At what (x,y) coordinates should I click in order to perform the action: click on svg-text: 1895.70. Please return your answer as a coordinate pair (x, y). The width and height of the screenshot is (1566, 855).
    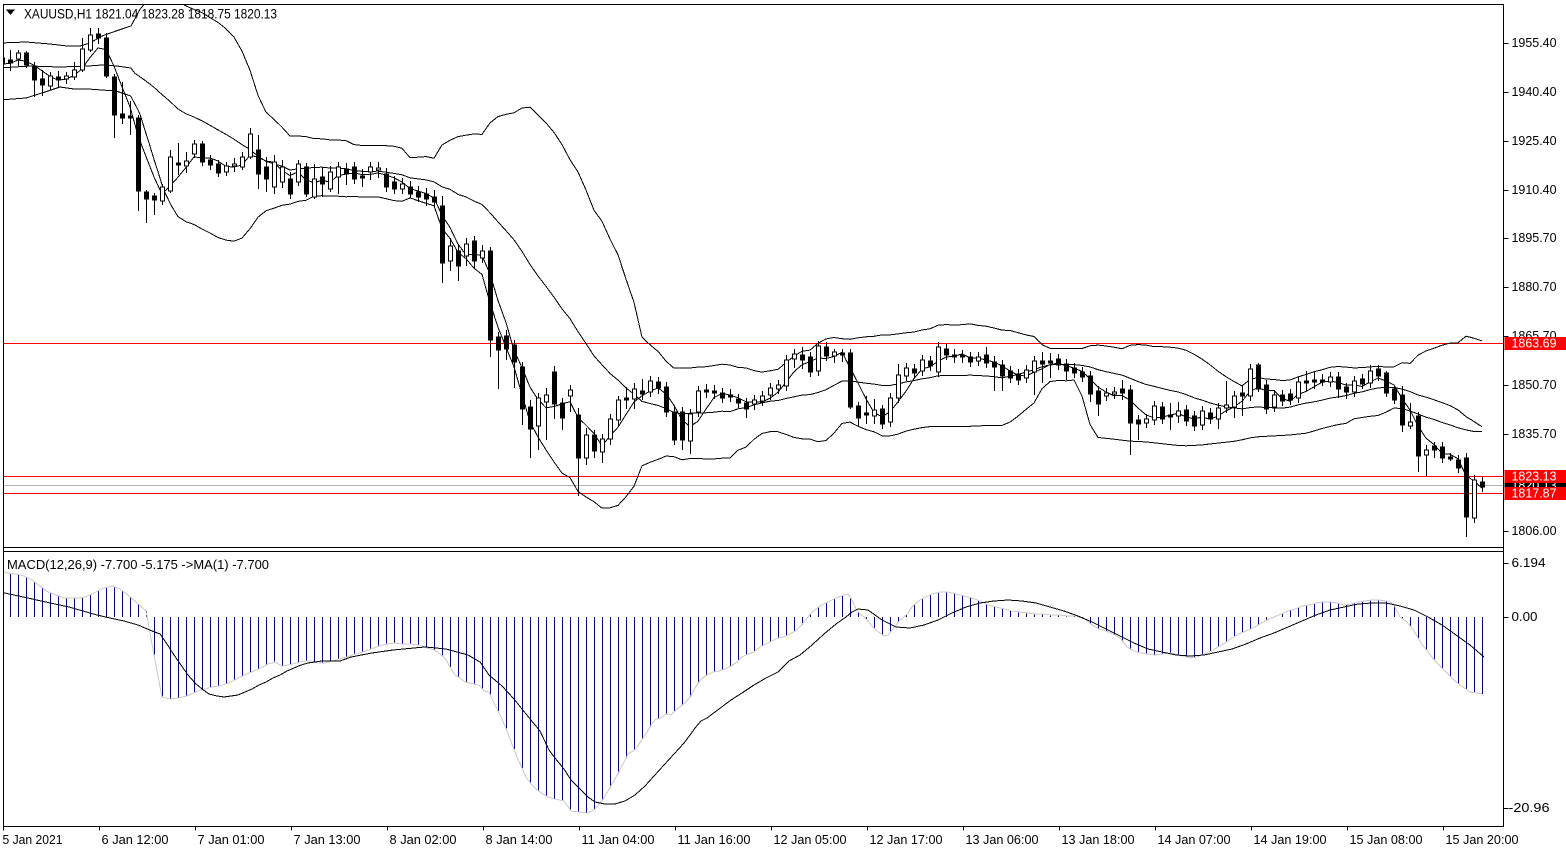
    Looking at the image, I should click on (1534, 238).